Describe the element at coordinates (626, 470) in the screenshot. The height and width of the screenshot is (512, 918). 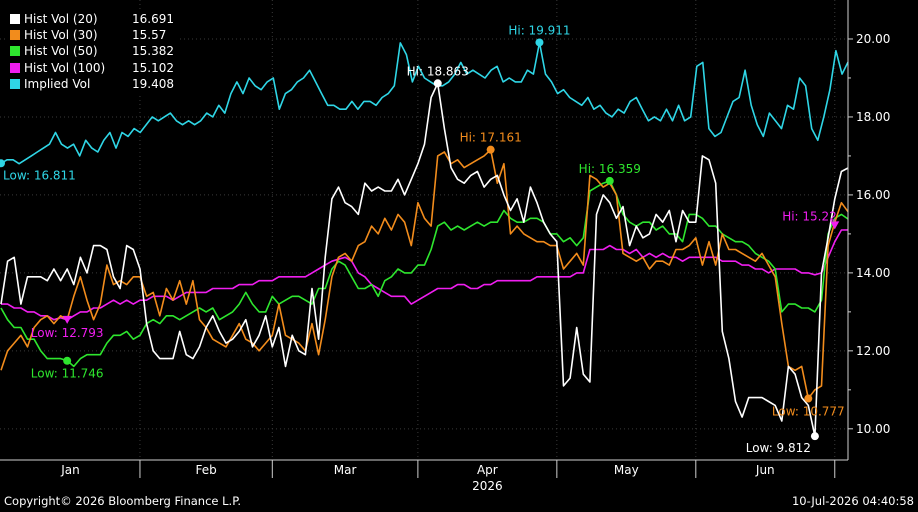
I see `x-tick-label: May` at that location.